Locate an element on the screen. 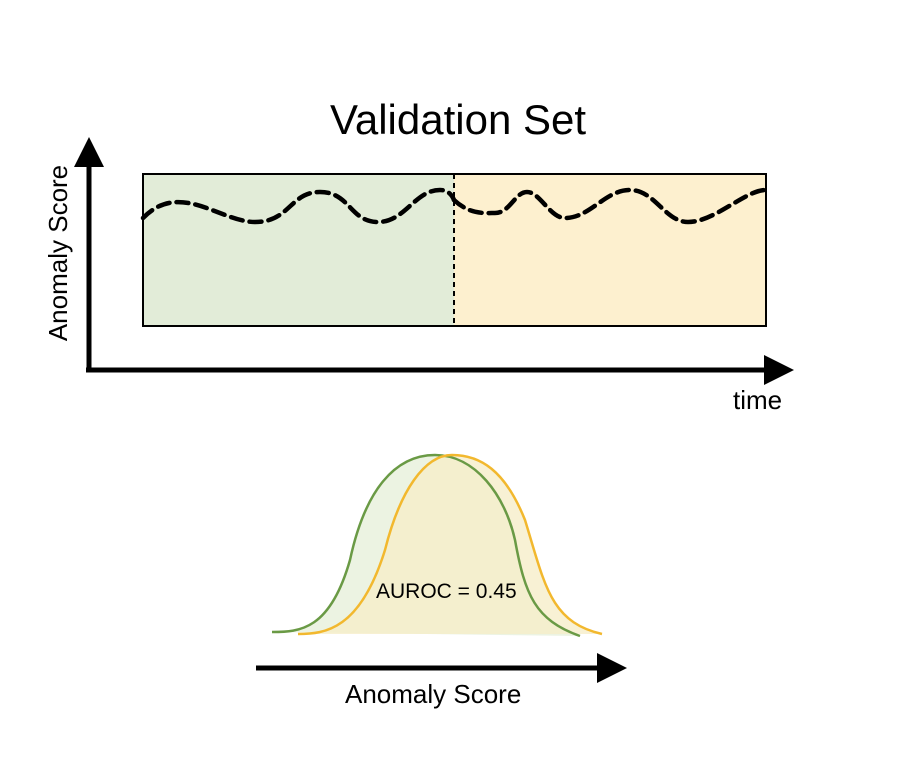 This screenshot has width=916, height=768. second-distribution-curve is located at coordinates (450, 544).